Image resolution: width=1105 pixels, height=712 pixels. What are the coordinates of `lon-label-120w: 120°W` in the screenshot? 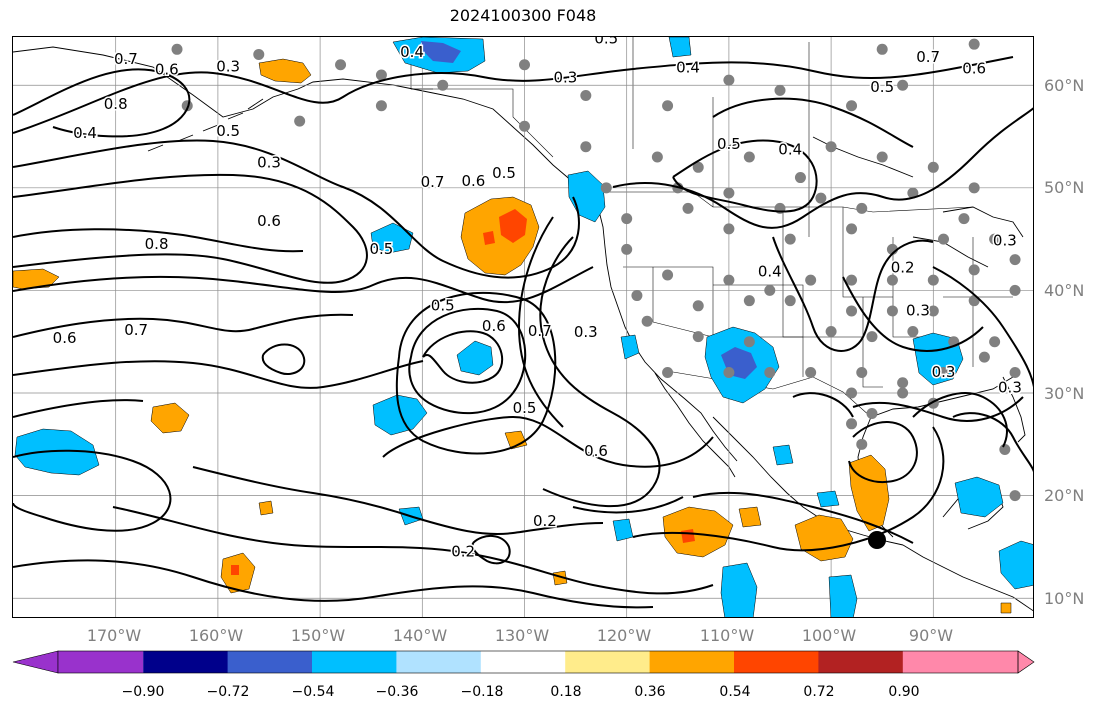 It's located at (624, 635).